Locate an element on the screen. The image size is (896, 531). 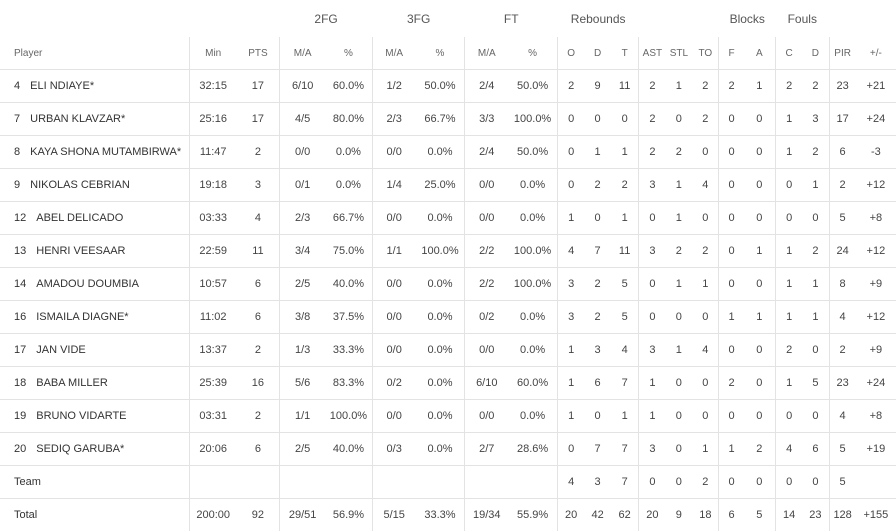
stat-reb-o: 3 is located at coordinates (571, 317).